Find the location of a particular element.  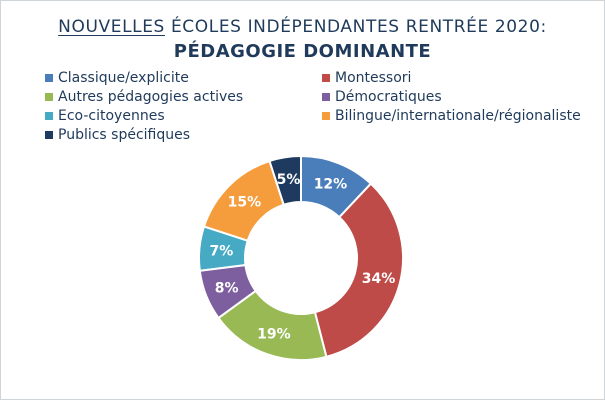

legend-item-publics: Publics spécifiques is located at coordinates (117, 135).